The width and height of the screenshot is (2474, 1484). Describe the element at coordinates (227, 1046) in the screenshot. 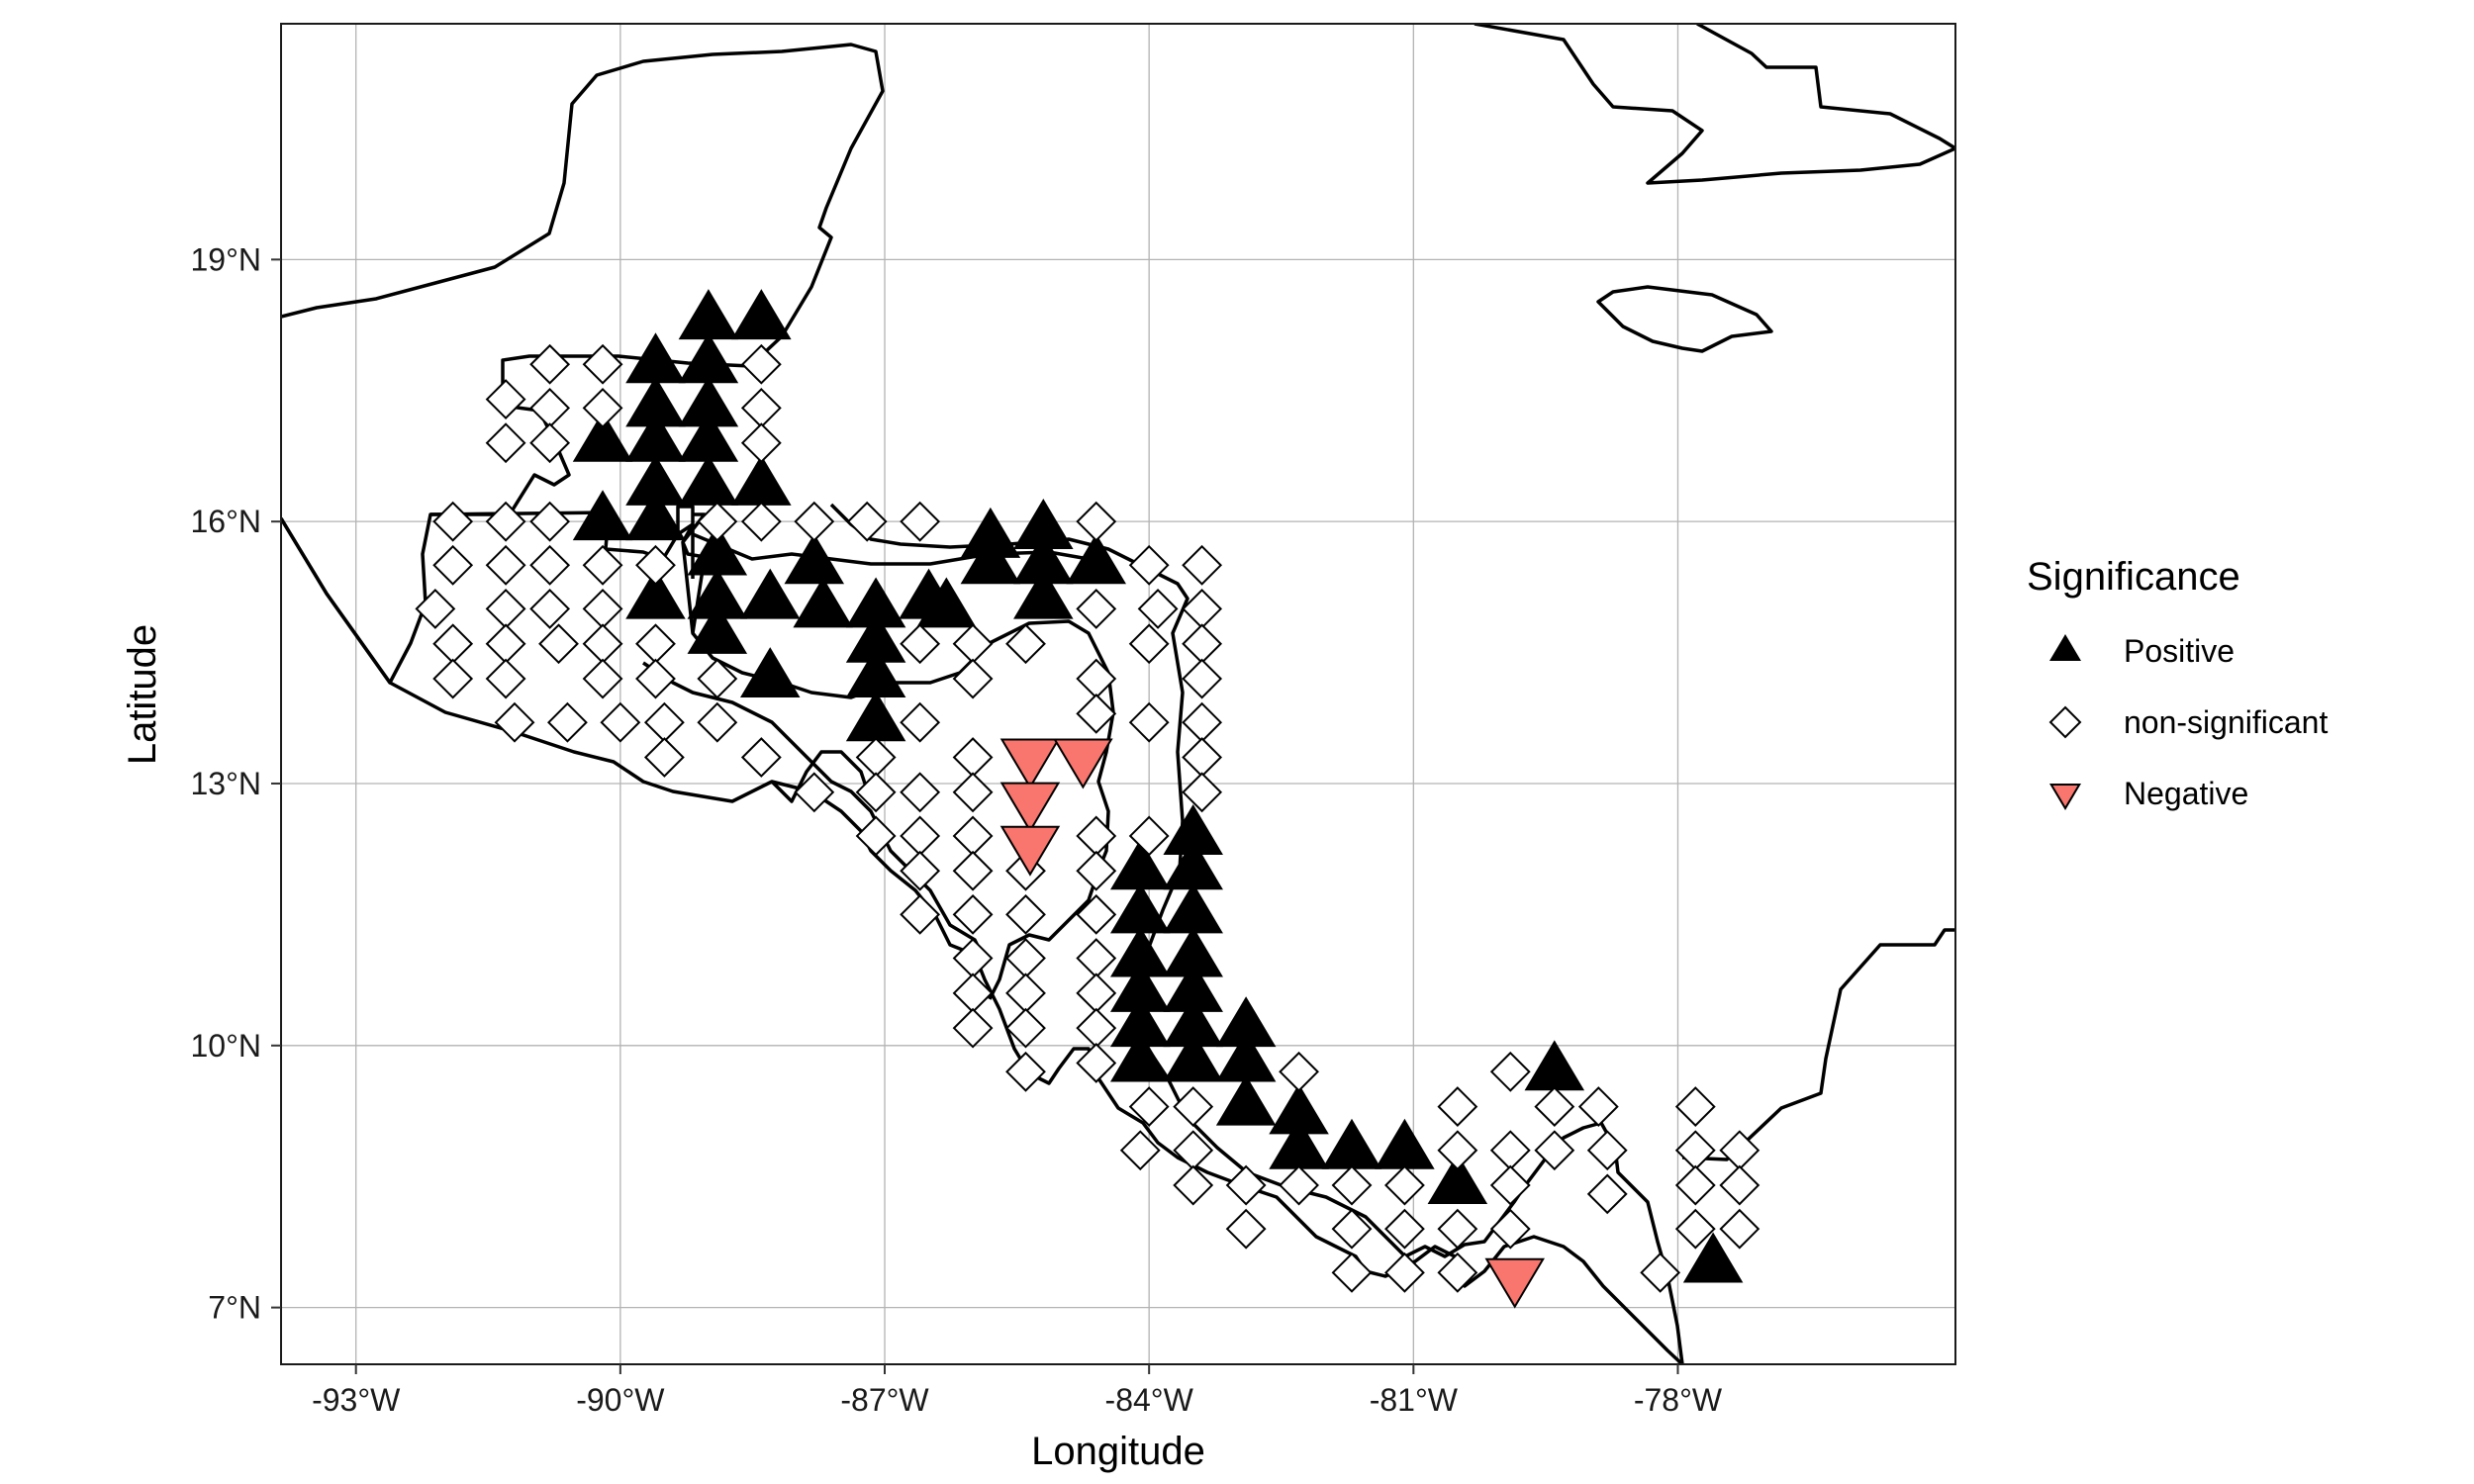

I see `y-tick-label: 10°N` at that location.